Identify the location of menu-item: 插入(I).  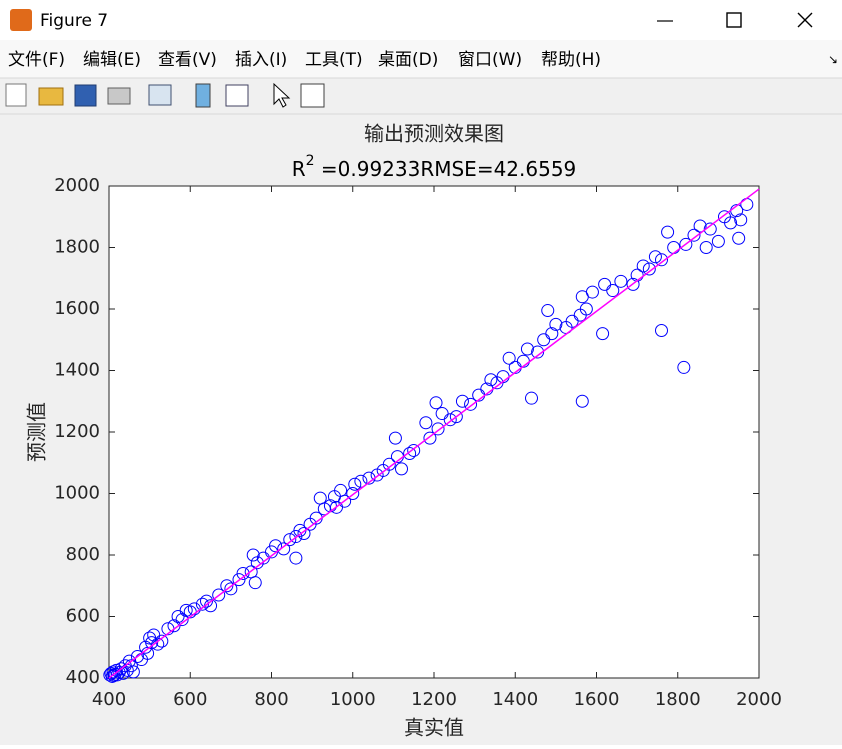
(261, 60).